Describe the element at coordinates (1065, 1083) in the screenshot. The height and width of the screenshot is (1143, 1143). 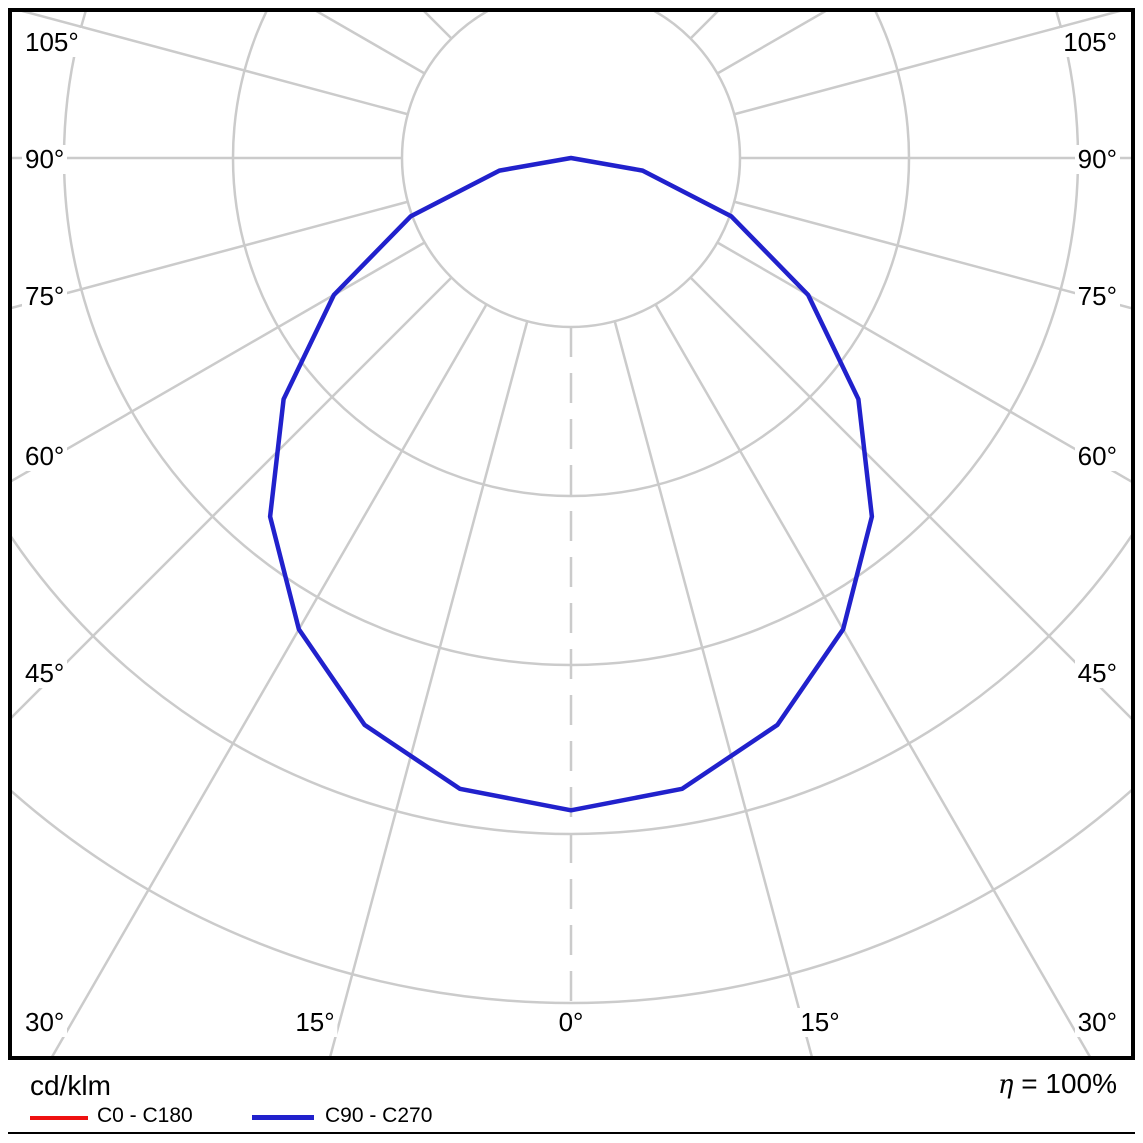
I see `eta-value: = 100%` at that location.